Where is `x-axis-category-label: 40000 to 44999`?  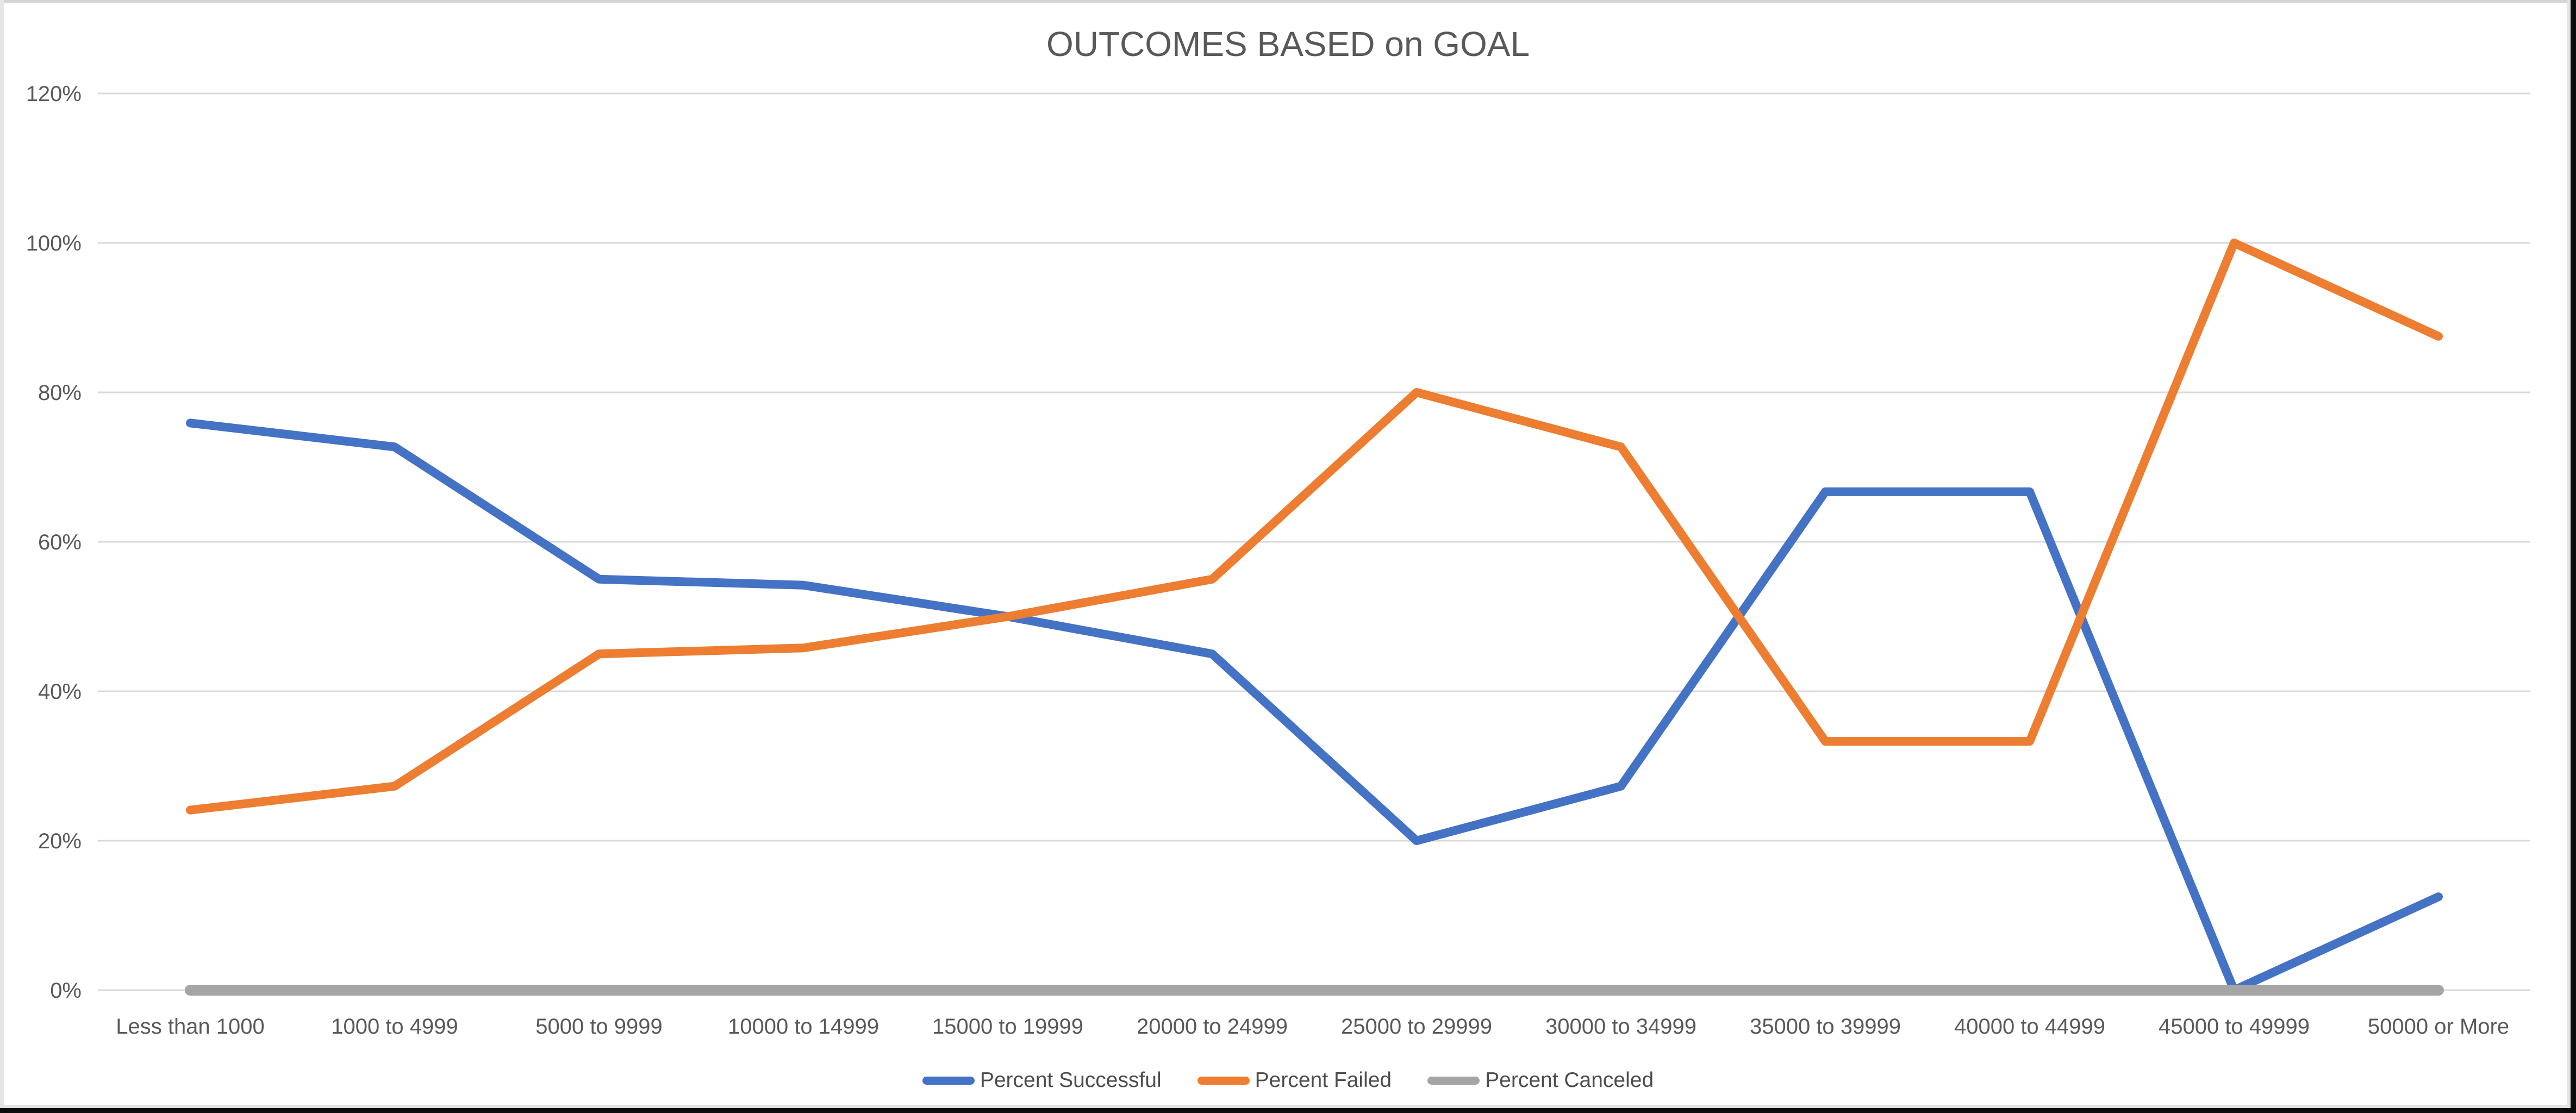
x-axis-category-label: 40000 to 44999 is located at coordinates (2030, 1027).